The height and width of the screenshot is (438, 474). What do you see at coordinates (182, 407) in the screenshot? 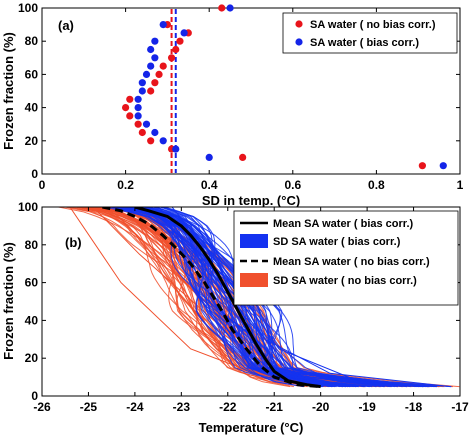
I see `panel-b-x-tick-label: -23` at bounding box center [182, 407].